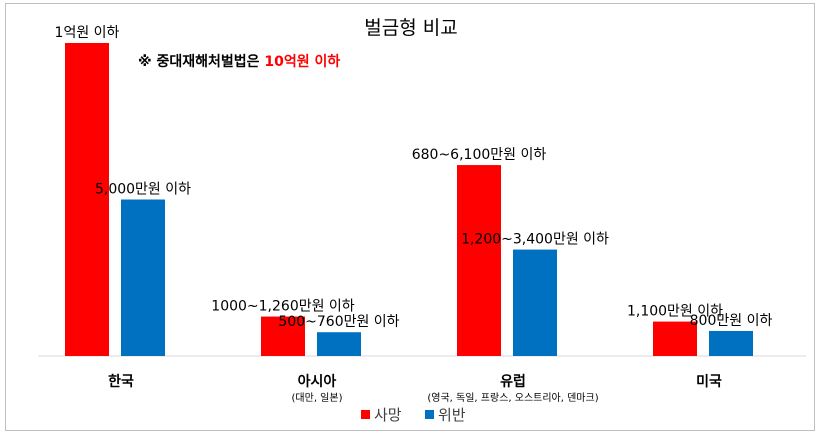 Image resolution: width=822 pixels, height=438 pixels. I want to click on category-label-3: 미국, so click(709, 382).